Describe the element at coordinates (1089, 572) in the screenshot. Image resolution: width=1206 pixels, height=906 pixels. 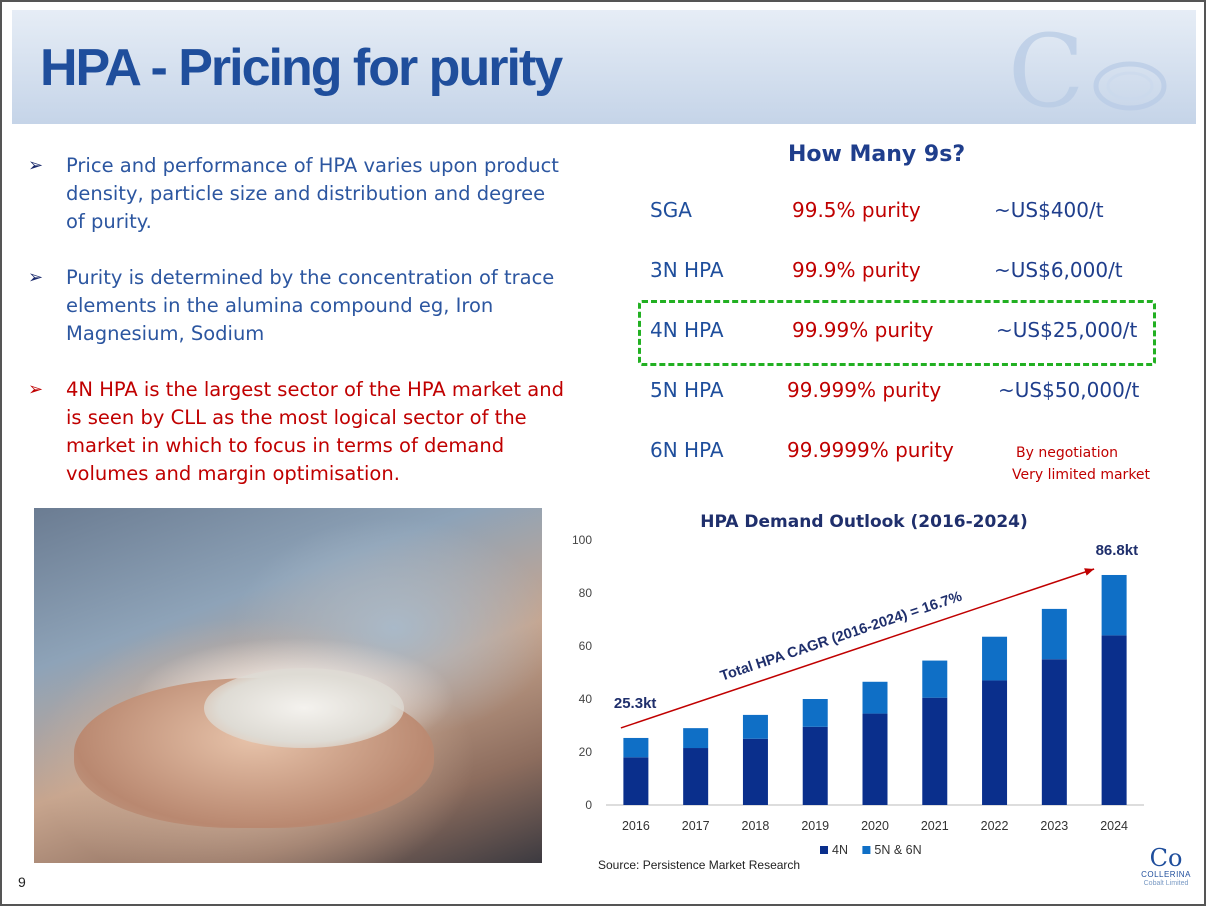
I see `cagr-arrow-head` at that location.